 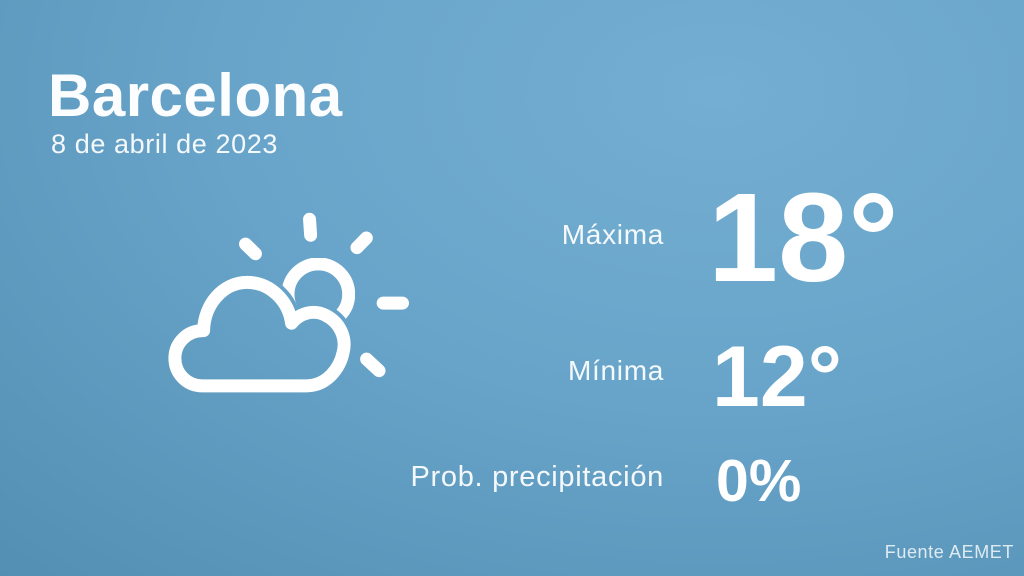 I want to click on sun-behind-cloud-icon, so click(x=288, y=310).